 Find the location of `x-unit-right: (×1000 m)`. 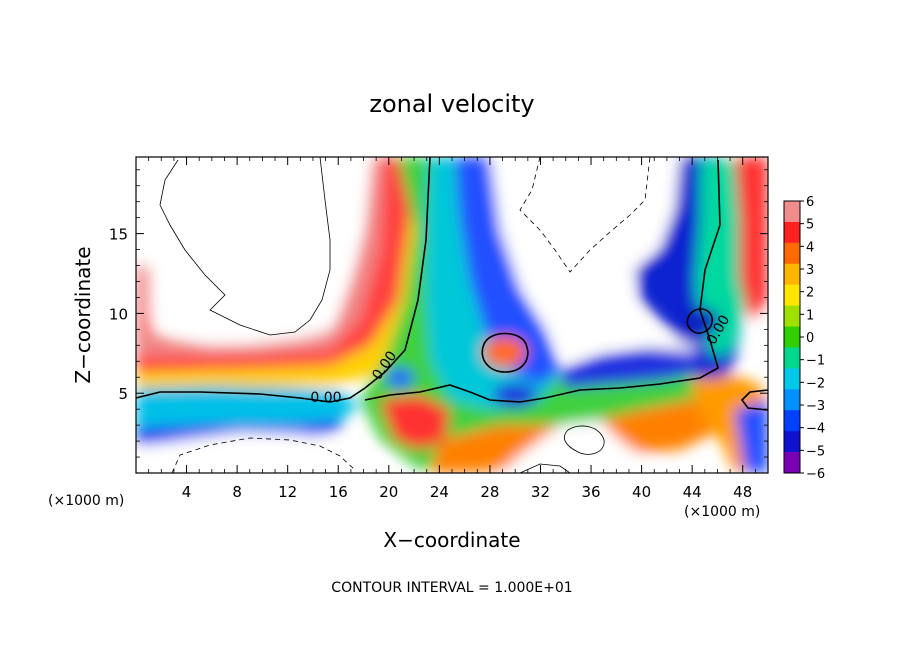

x-unit-right: (×1000 m) is located at coordinates (722, 512).